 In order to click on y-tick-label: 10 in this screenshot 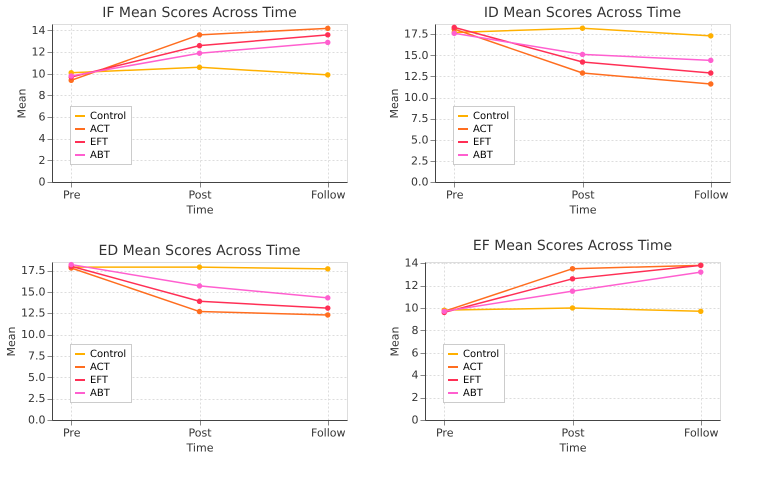, I will do `click(411, 307)`.